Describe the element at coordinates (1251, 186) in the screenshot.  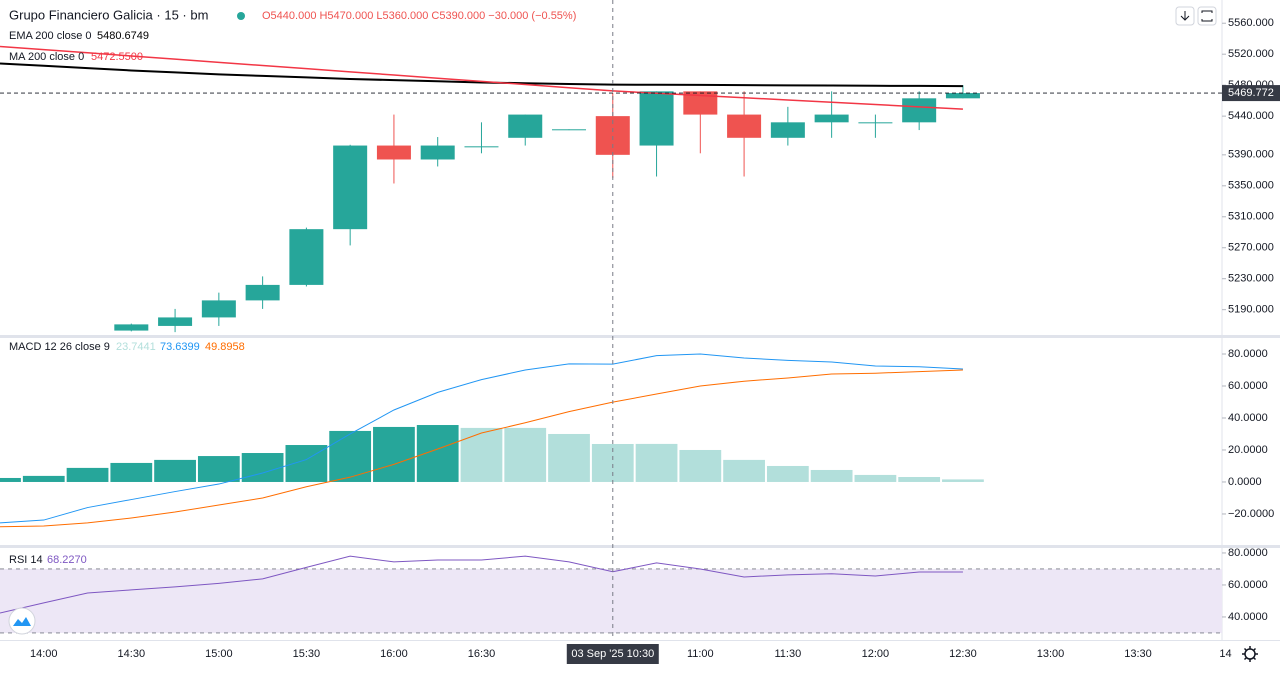
I see `y-tick-label: 5350.000` at that location.